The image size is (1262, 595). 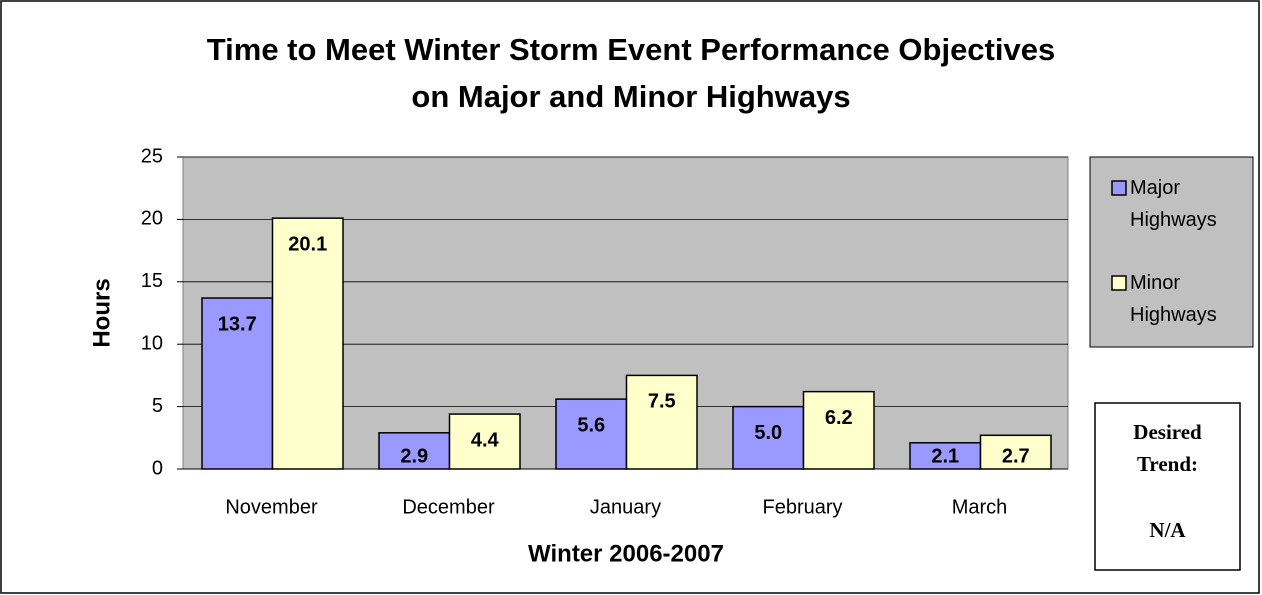 I want to click on value-label: 6.2, so click(x=839, y=418).